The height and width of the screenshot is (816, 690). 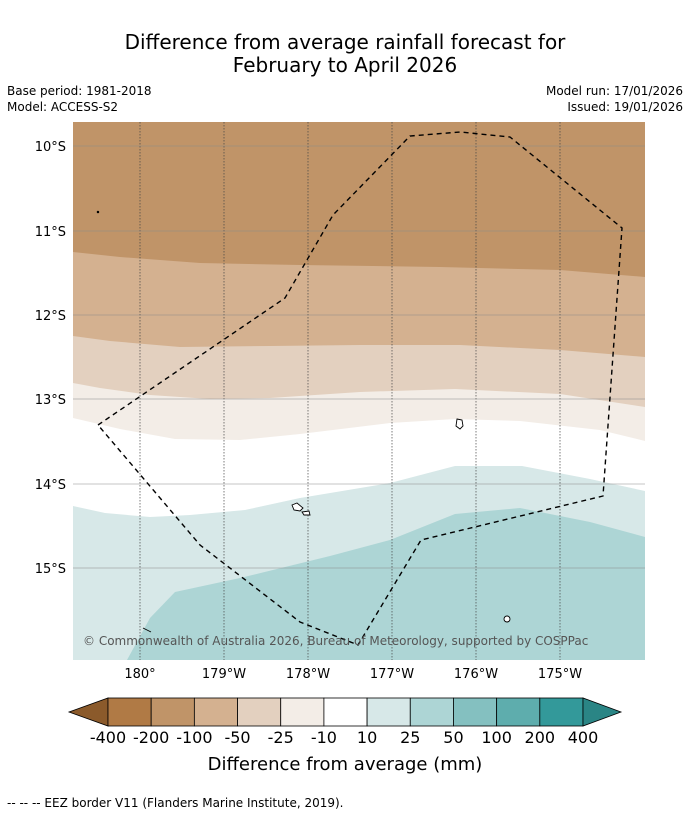 What do you see at coordinates (224, 674) in the screenshot?
I see `lon-label: 179°W` at bounding box center [224, 674].